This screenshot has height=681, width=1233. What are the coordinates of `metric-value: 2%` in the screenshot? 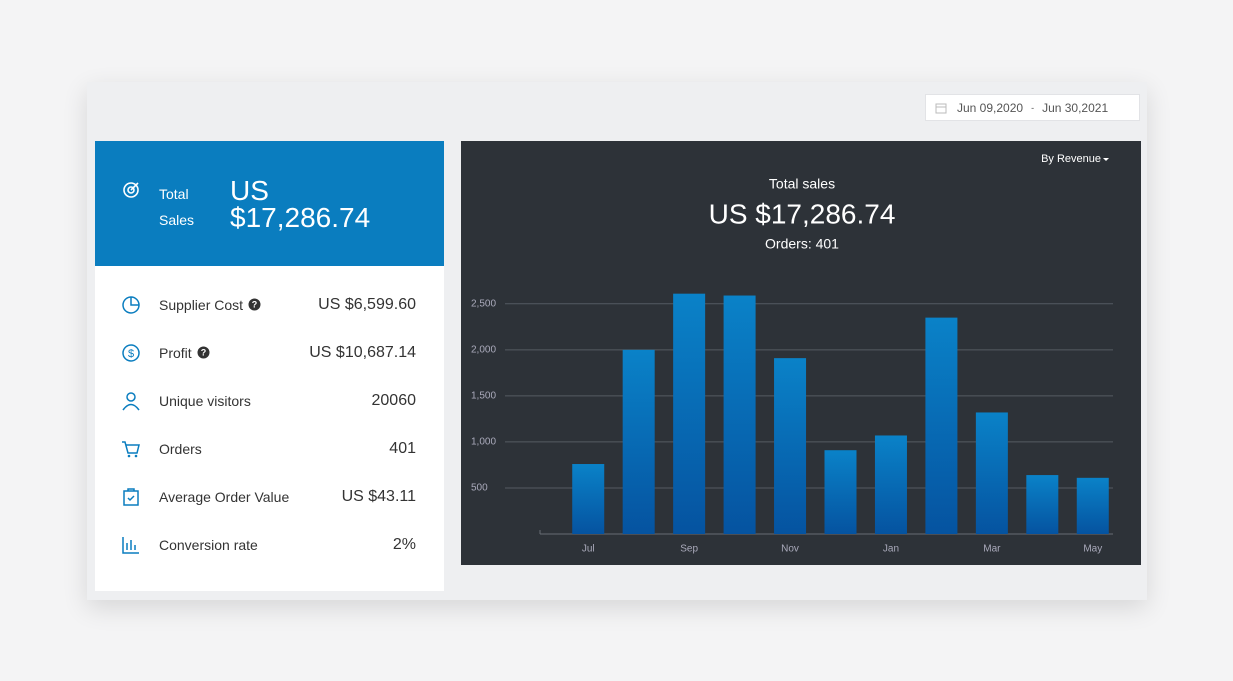 It's located at (404, 544).